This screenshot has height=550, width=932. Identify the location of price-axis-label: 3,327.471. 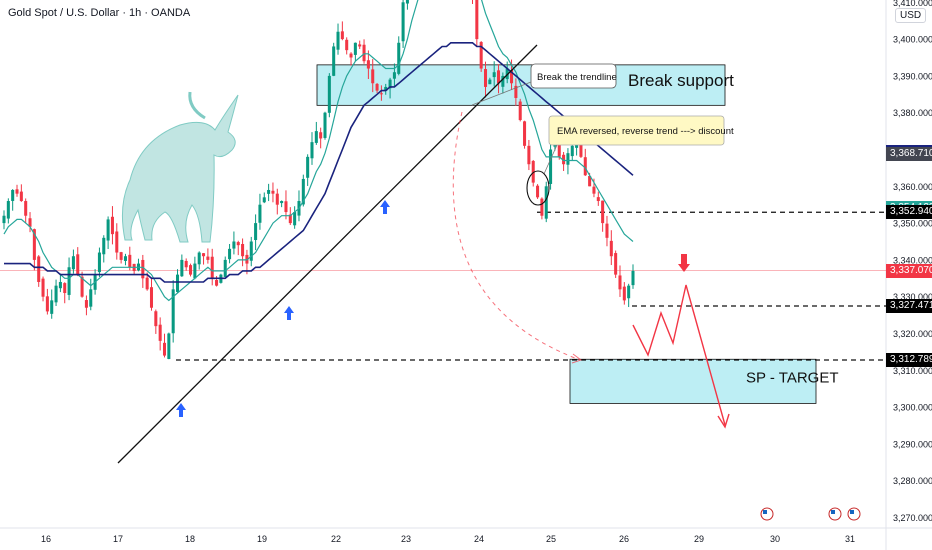
(909, 306).